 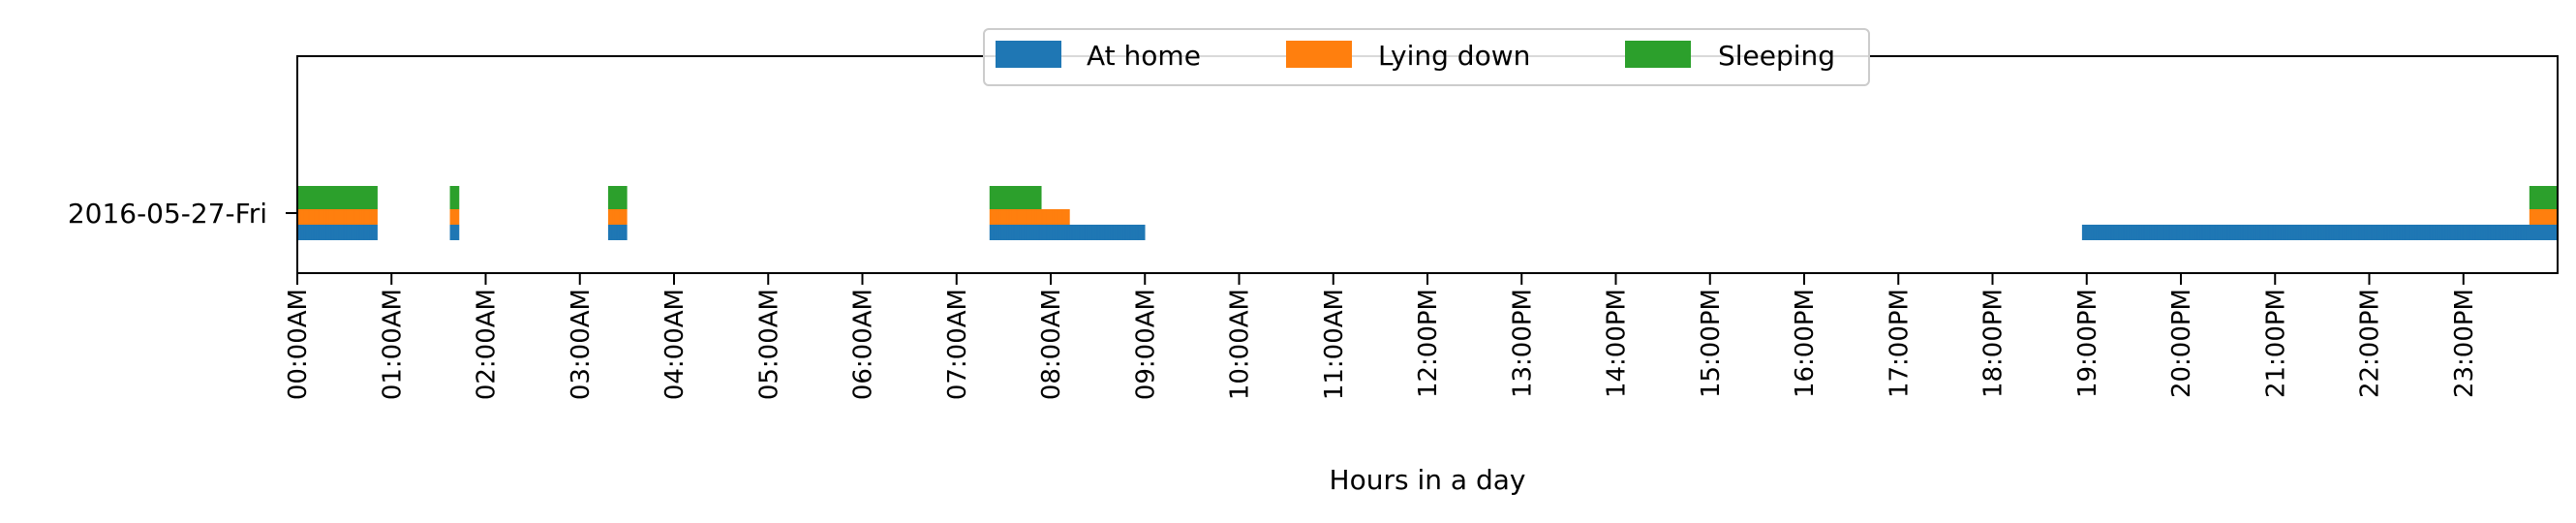 I want to click on legend-label-lying-down: Lying down, so click(x=1454, y=56).